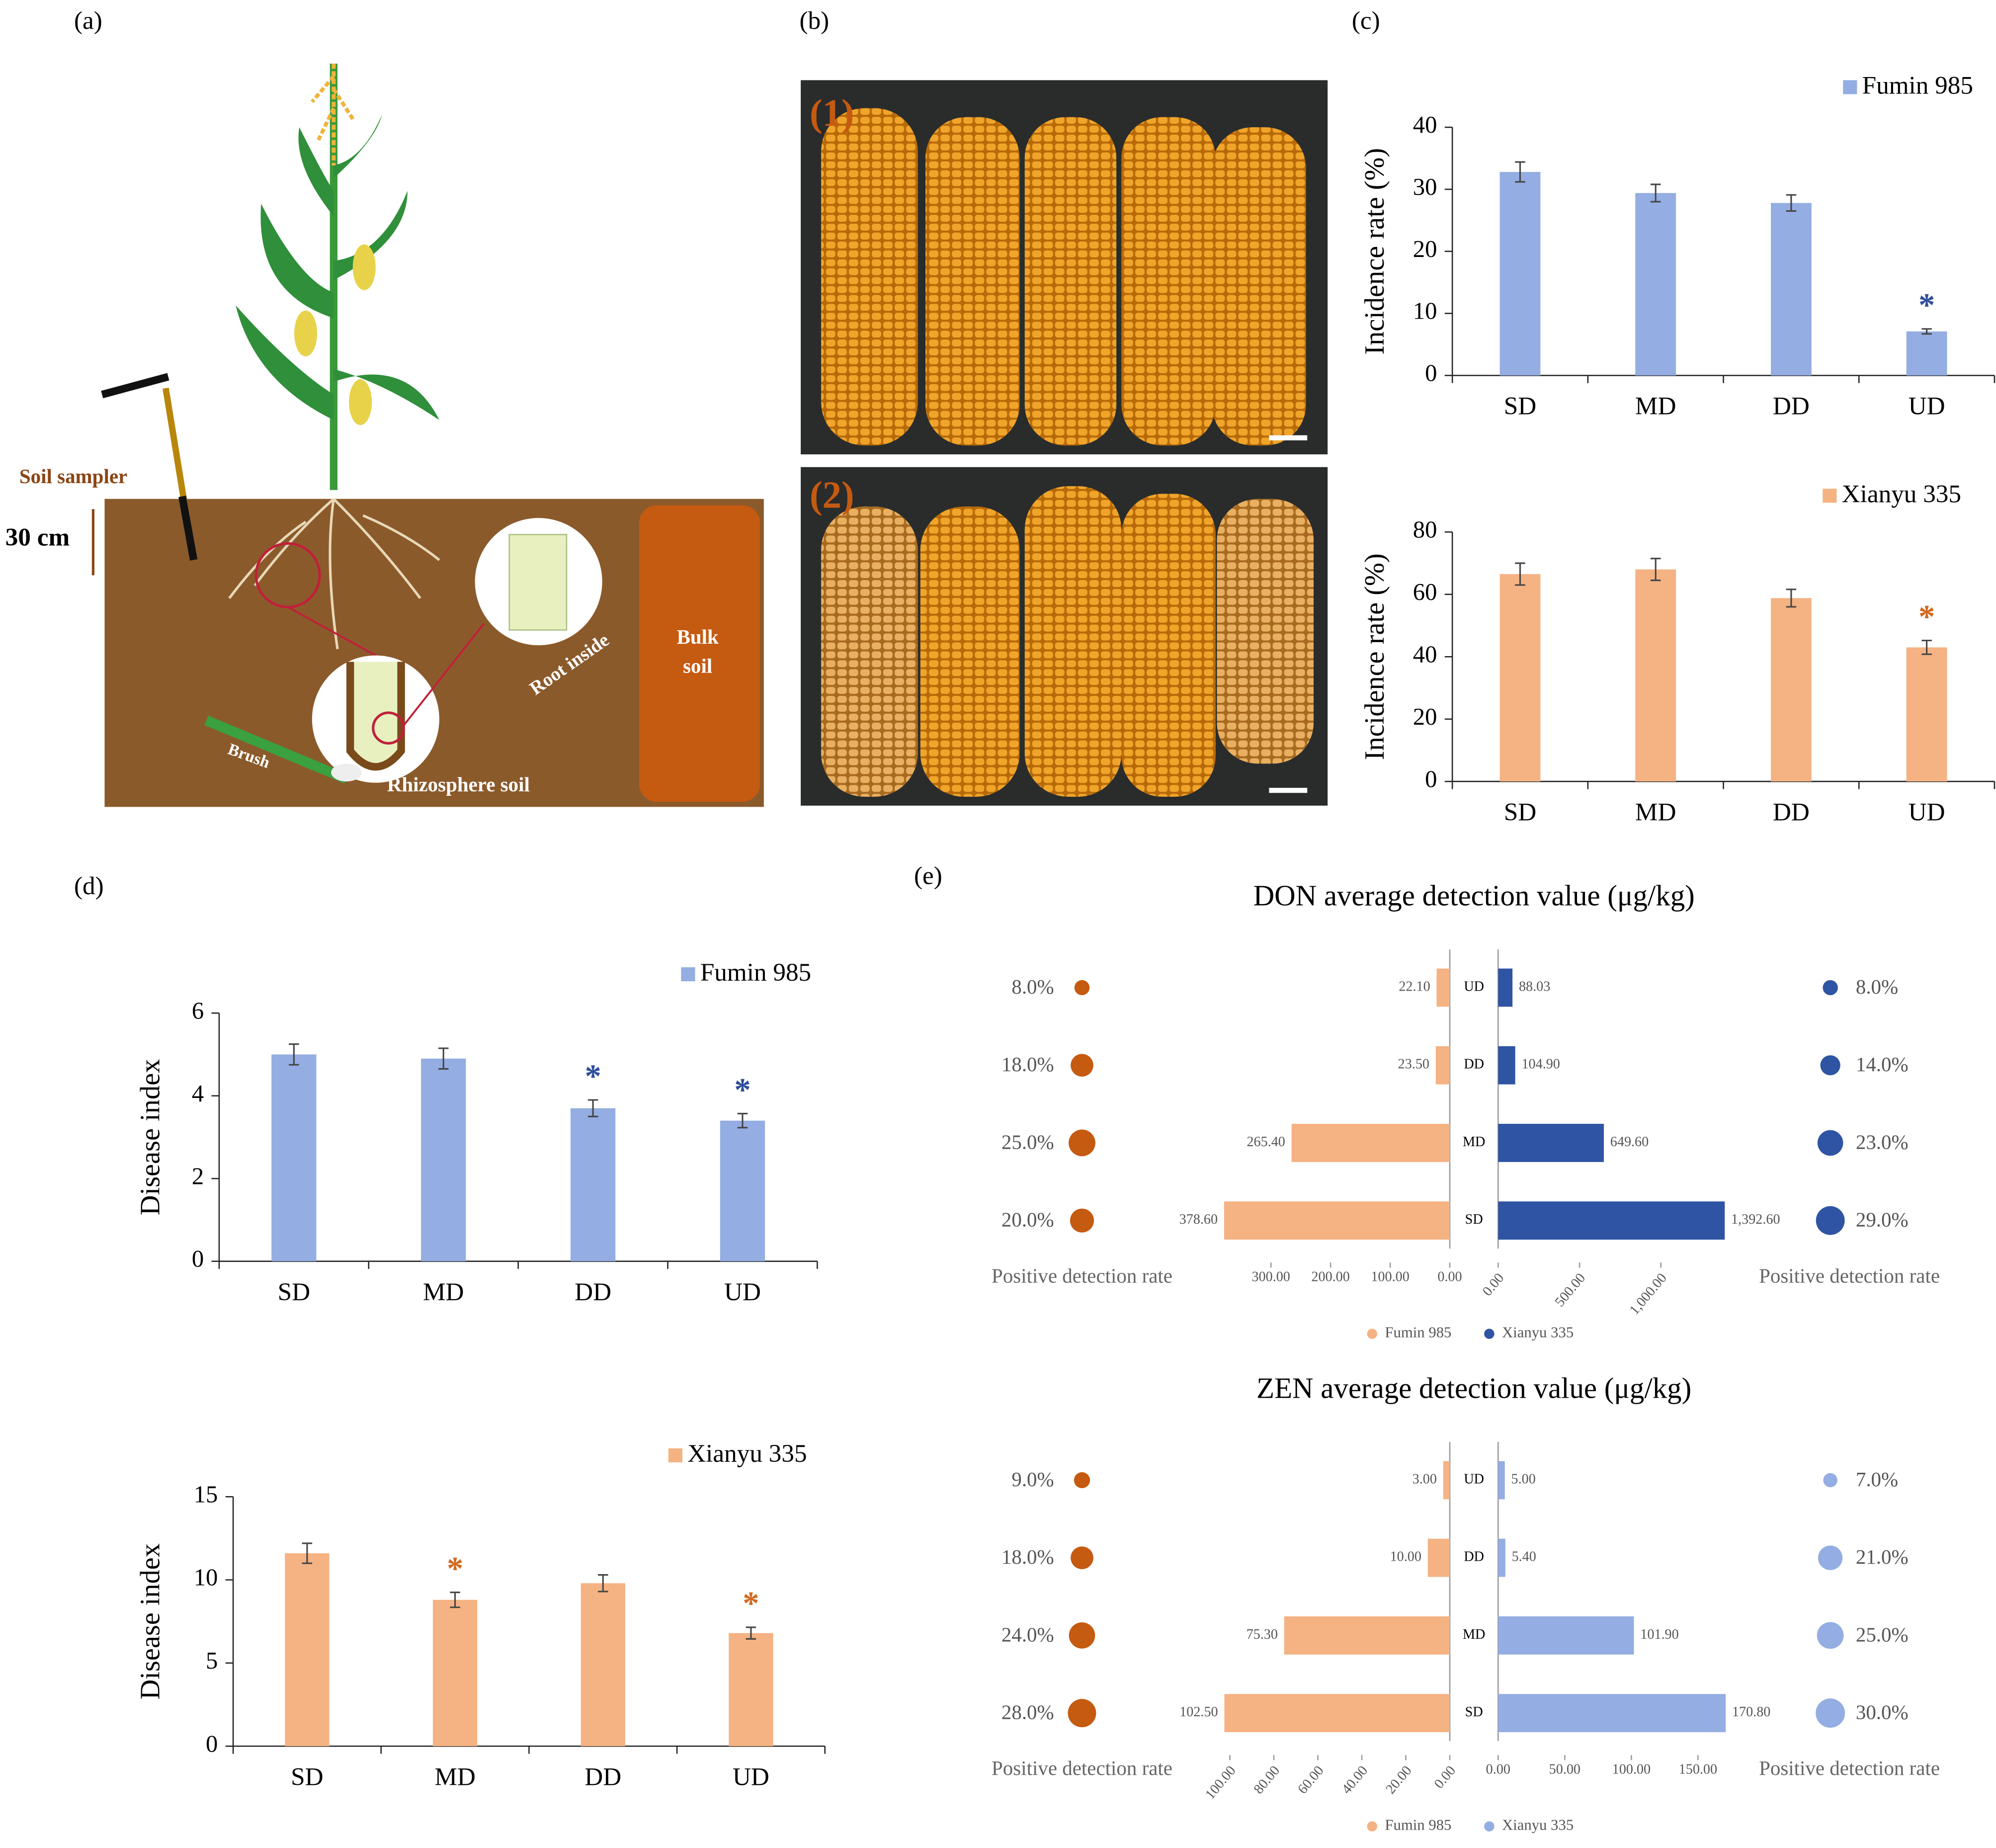  What do you see at coordinates (1474, 1634) in the screenshot?
I see `category-label: MD` at bounding box center [1474, 1634].